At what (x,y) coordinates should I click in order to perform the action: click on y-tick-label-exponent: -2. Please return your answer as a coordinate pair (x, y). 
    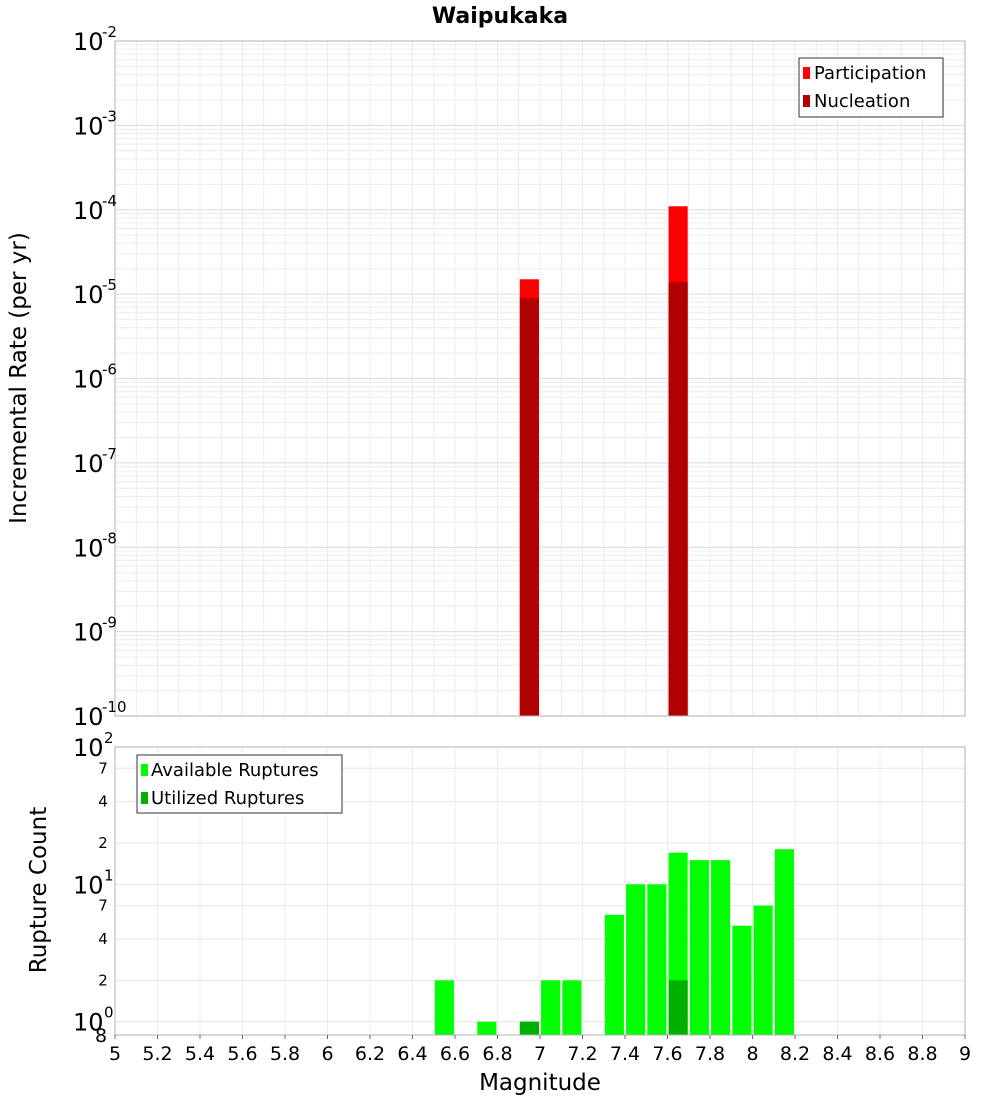
    Looking at the image, I should click on (109, 32).